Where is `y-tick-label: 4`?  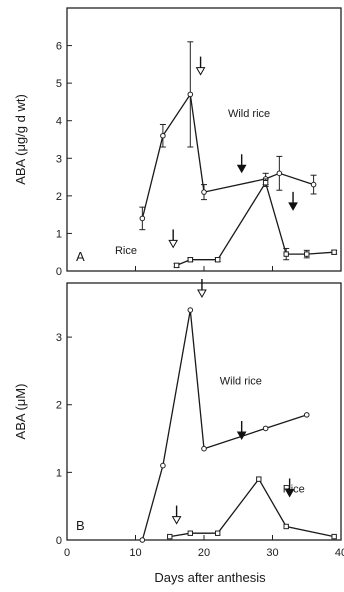
y-tick-label: 4 is located at coordinates (59, 122).